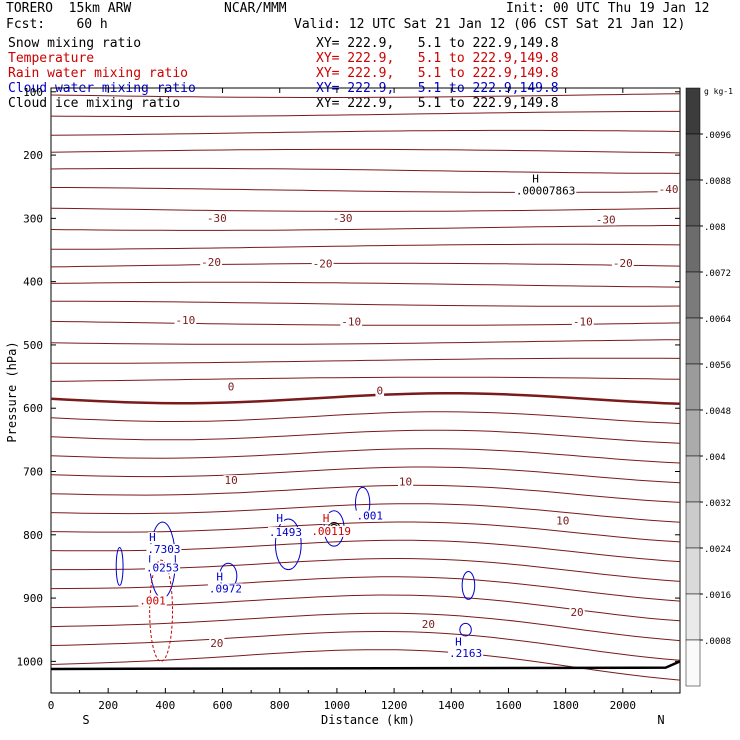 The height and width of the screenshot is (740, 740). What do you see at coordinates (608, 8) in the screenshot?
I see `init-time: Init: 00 UTC Thu 19 Jan 12` at bounding box center [608, 8].